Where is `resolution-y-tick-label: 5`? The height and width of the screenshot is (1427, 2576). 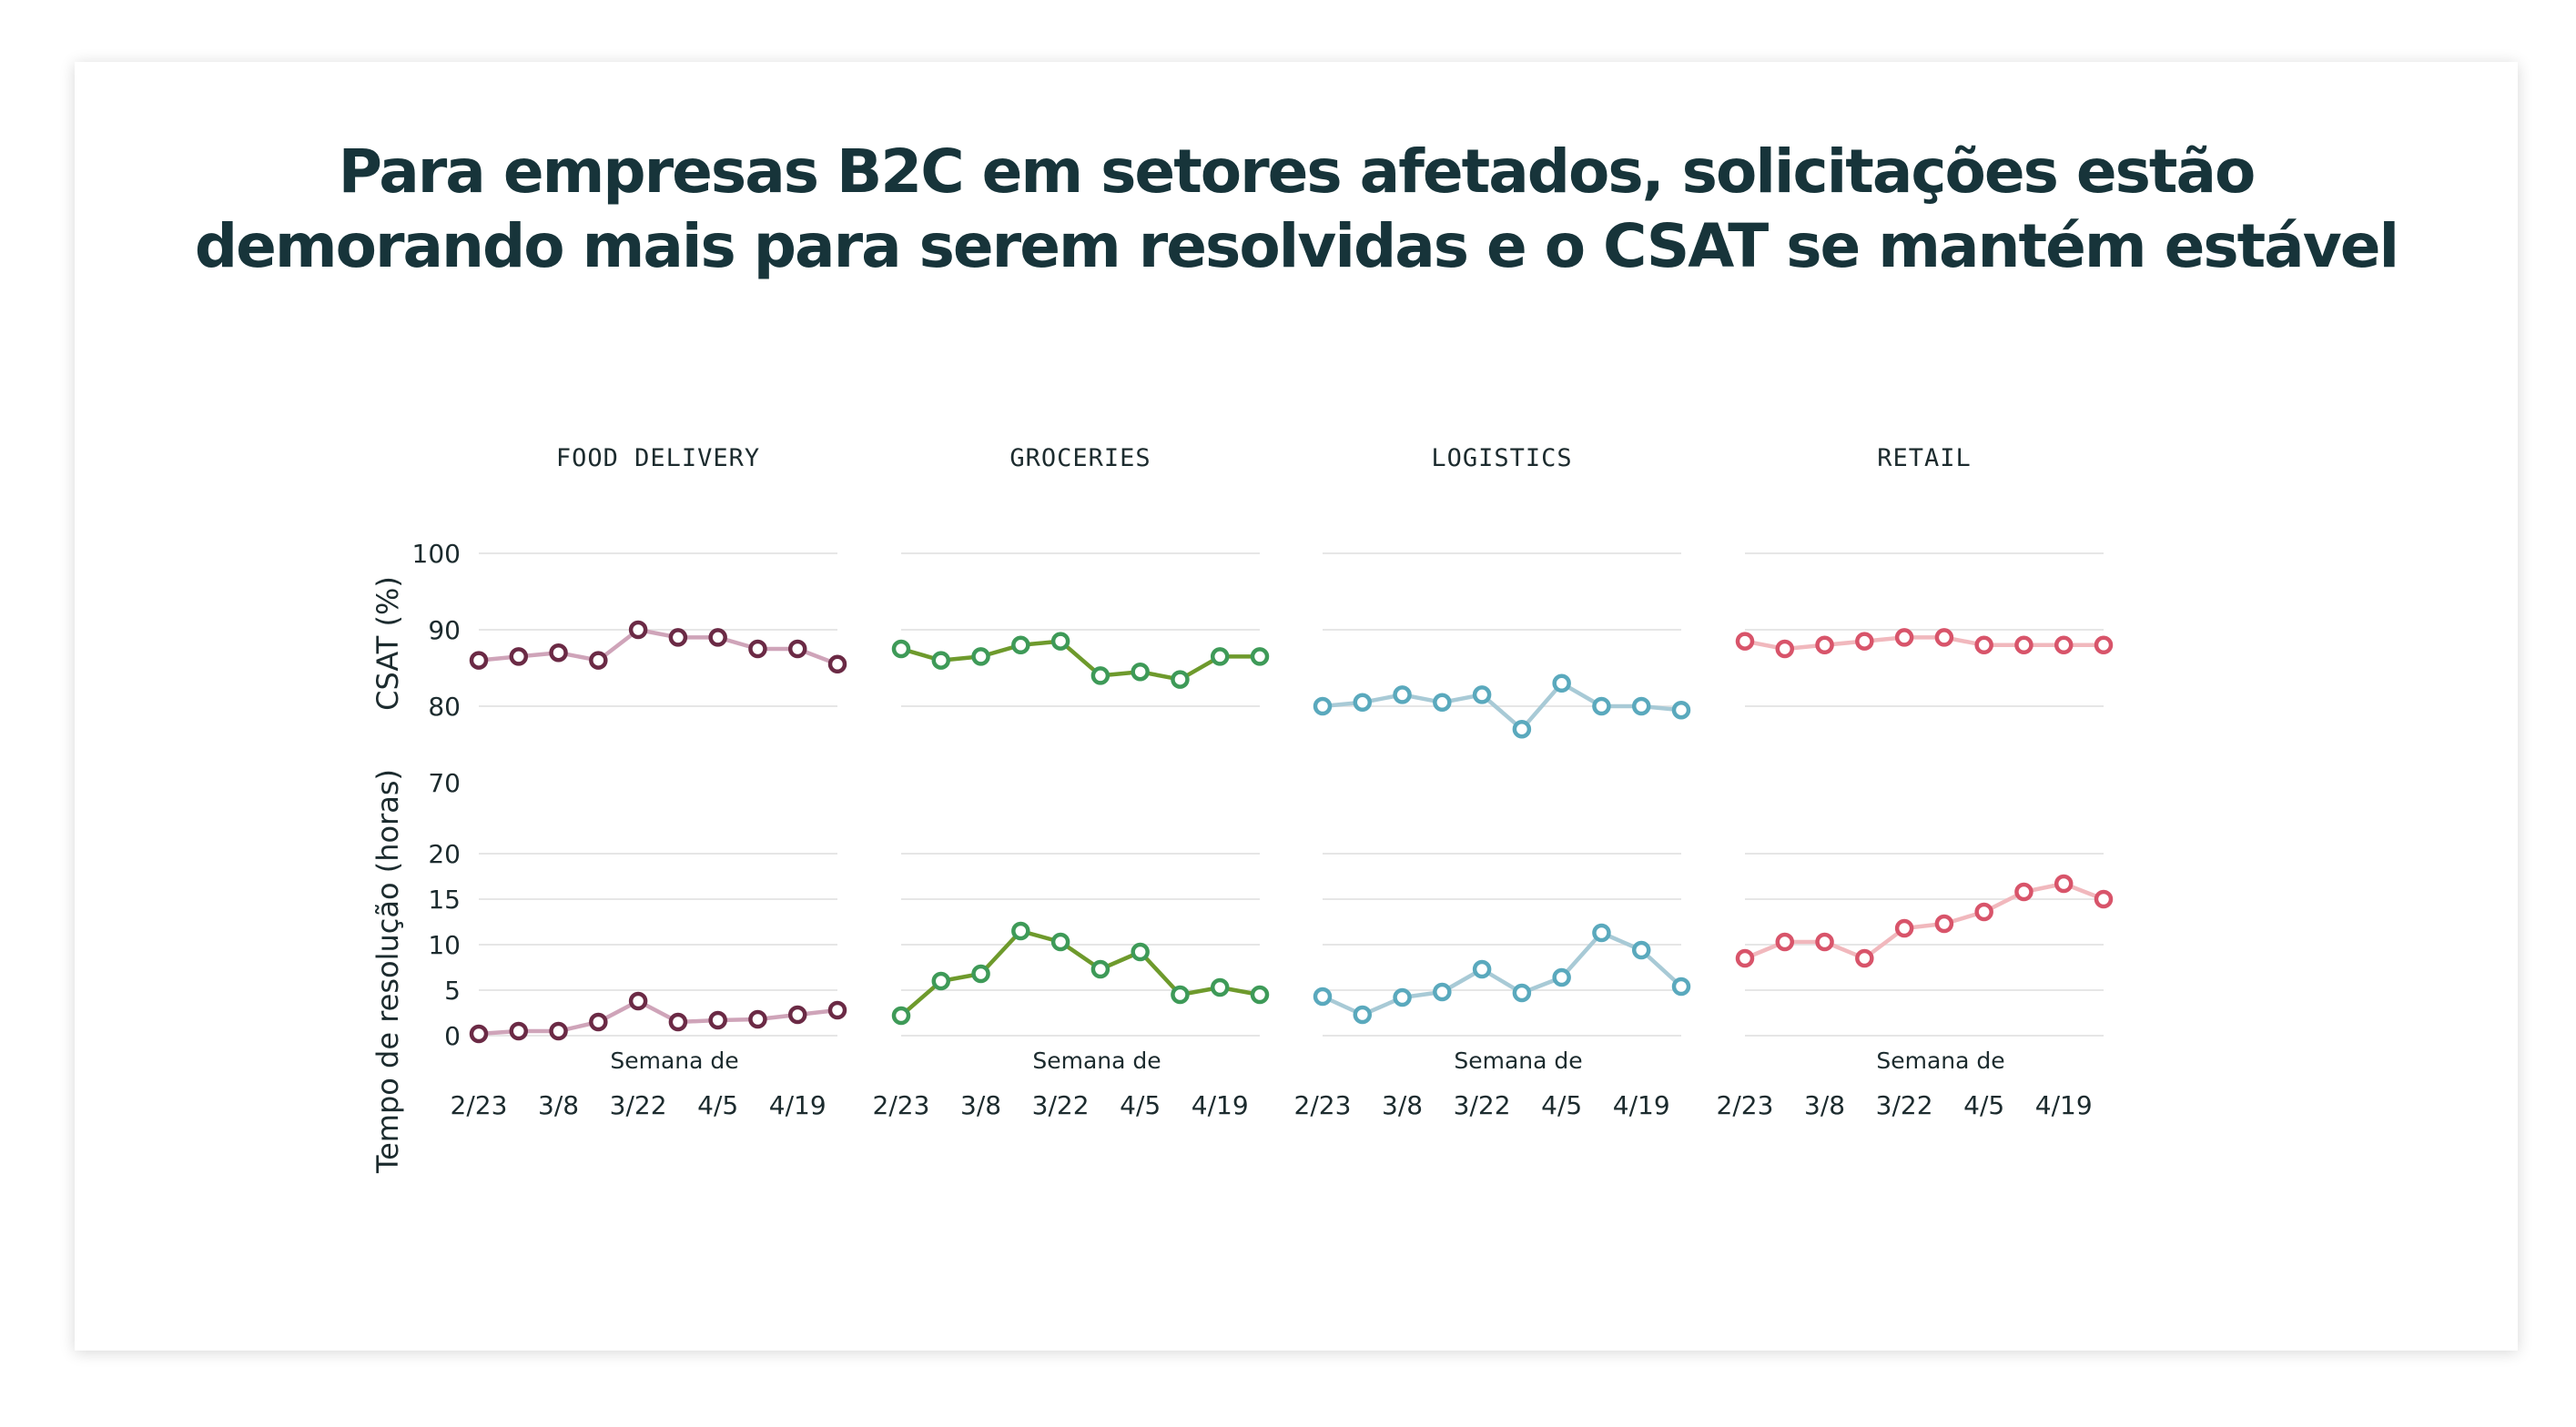
resolution-y-tick-label: 5 is located at coordinates (452, 991).